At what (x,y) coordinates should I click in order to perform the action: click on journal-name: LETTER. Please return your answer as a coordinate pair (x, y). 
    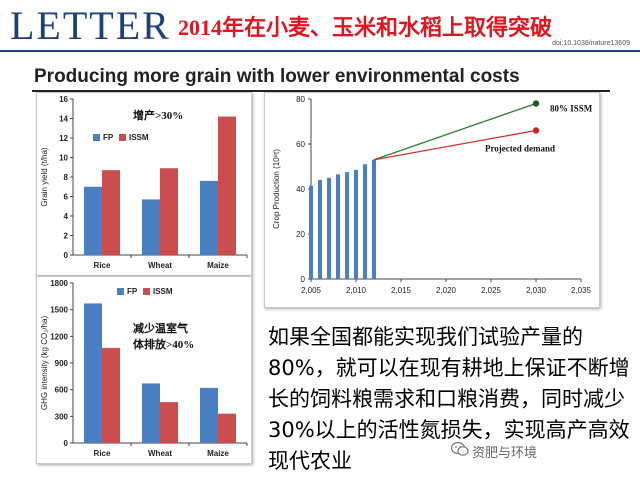
    Looking at the image, I should click on (90, 25).